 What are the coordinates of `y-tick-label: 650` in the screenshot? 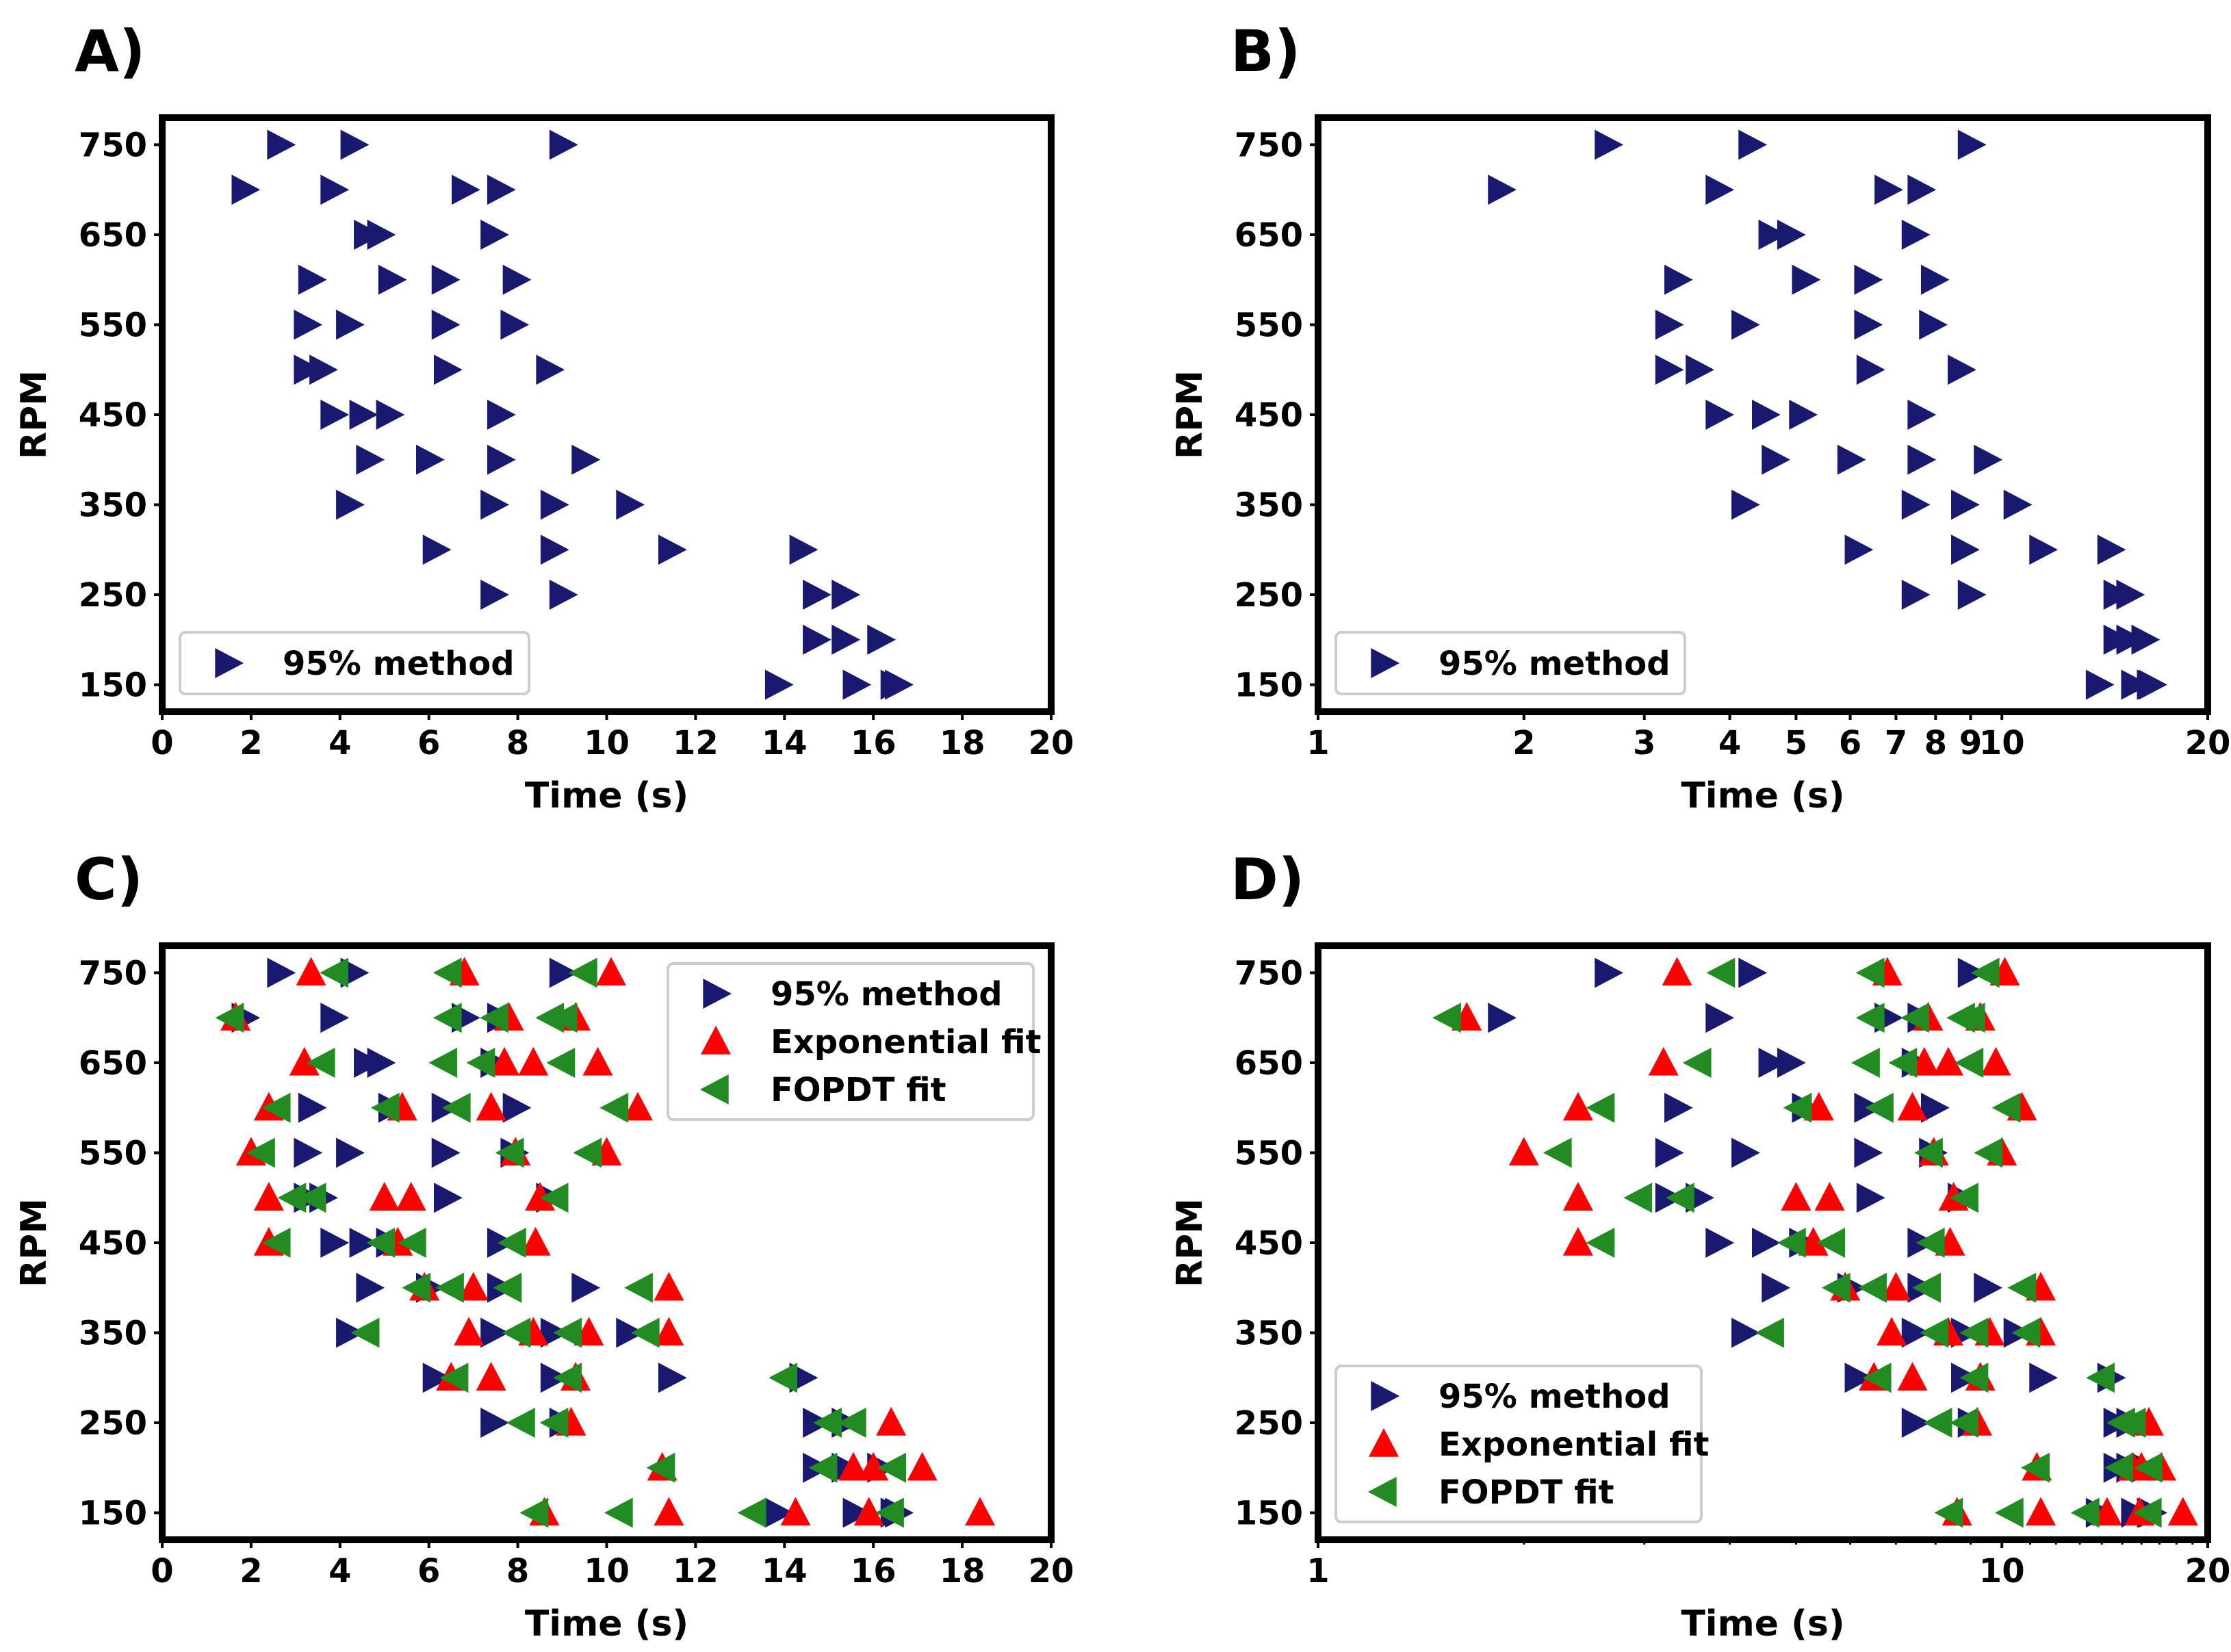 It's located at (113, 1064).